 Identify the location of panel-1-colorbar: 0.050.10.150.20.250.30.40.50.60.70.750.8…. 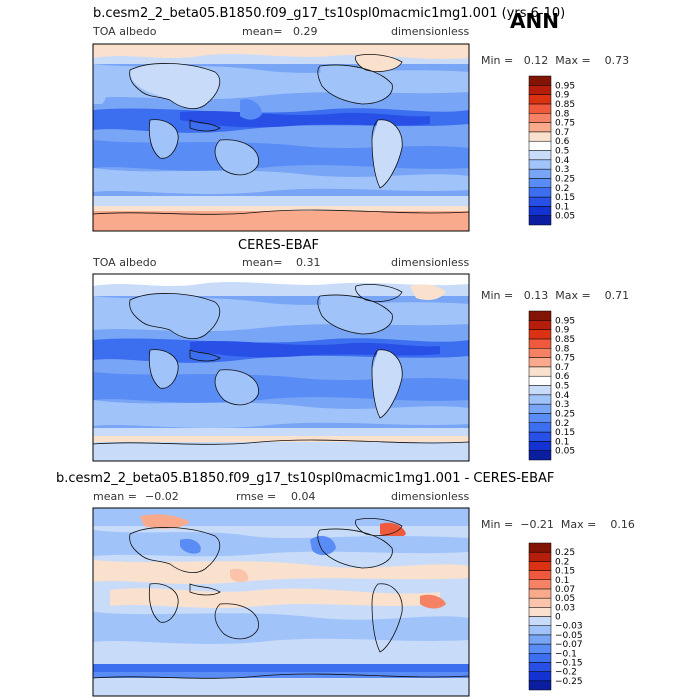
(551, 150).